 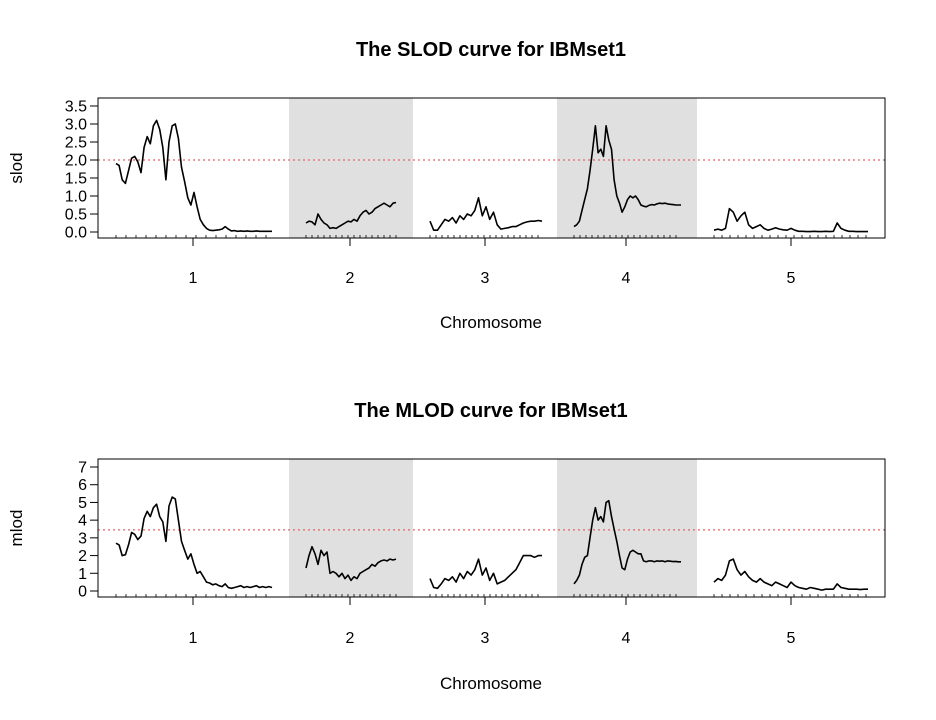 I want to click on y-tick-label: 1, so click(x=82, y=574).